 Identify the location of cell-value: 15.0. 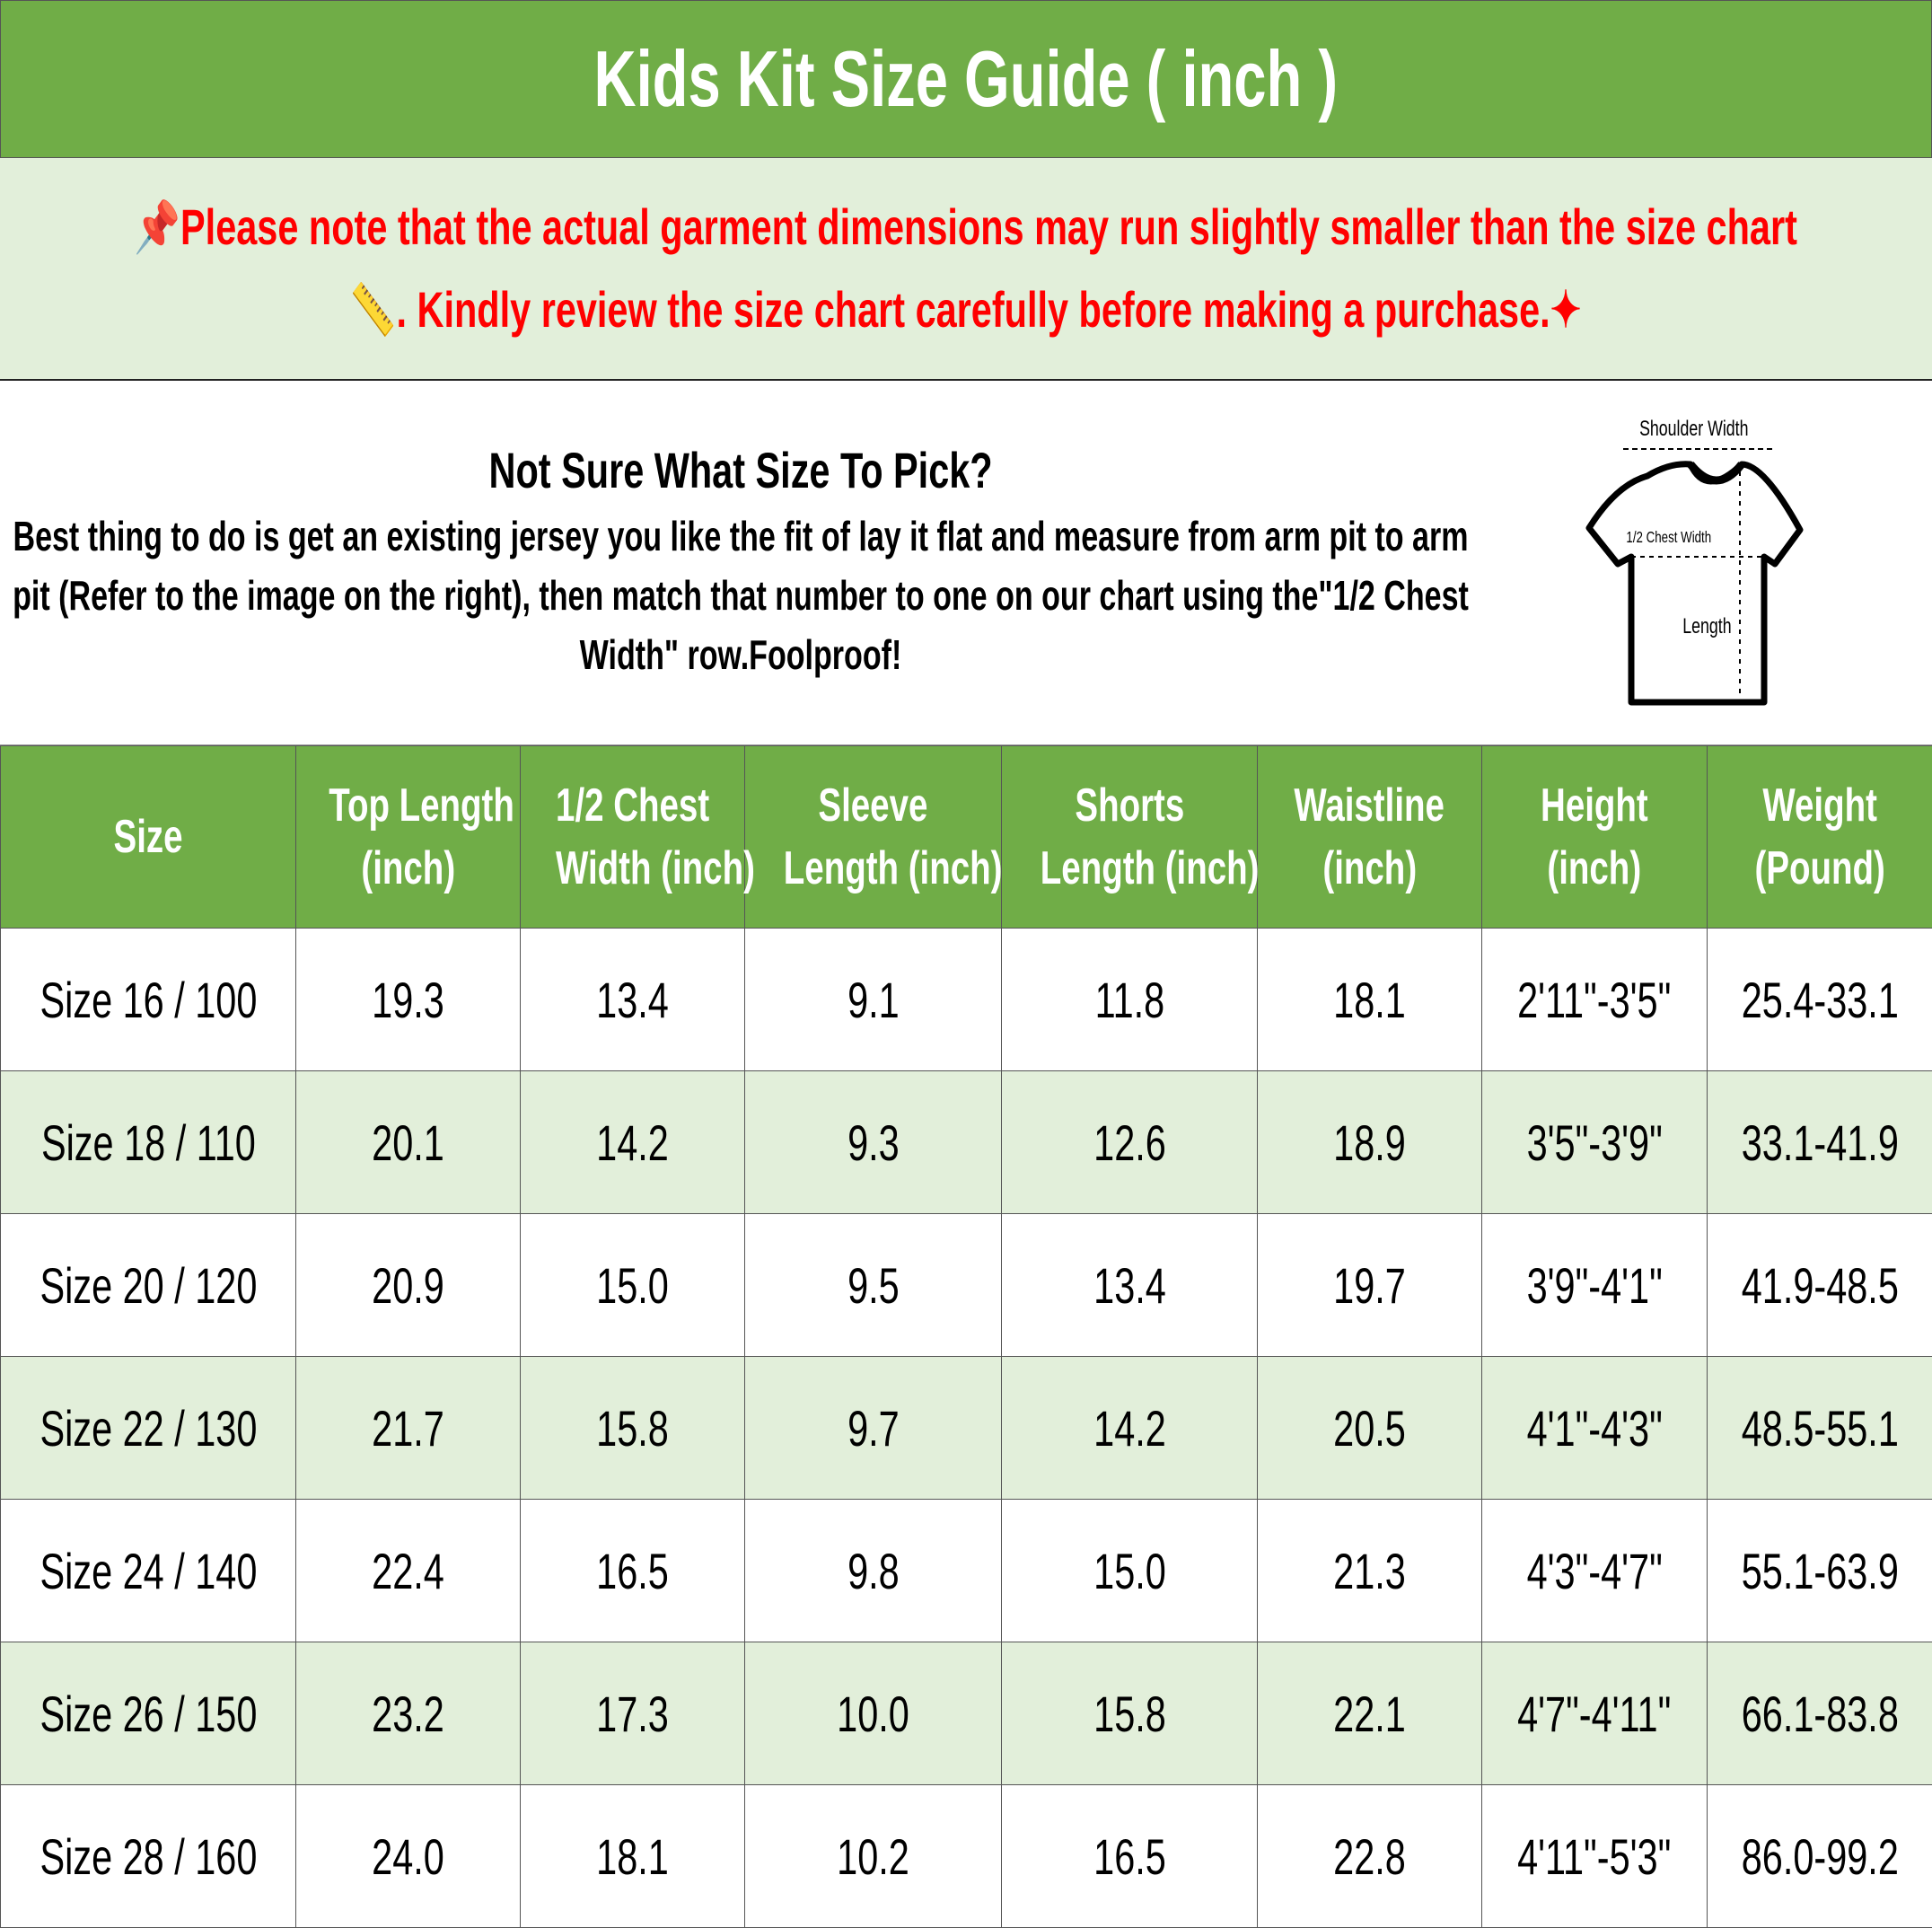
(1129, 1570).